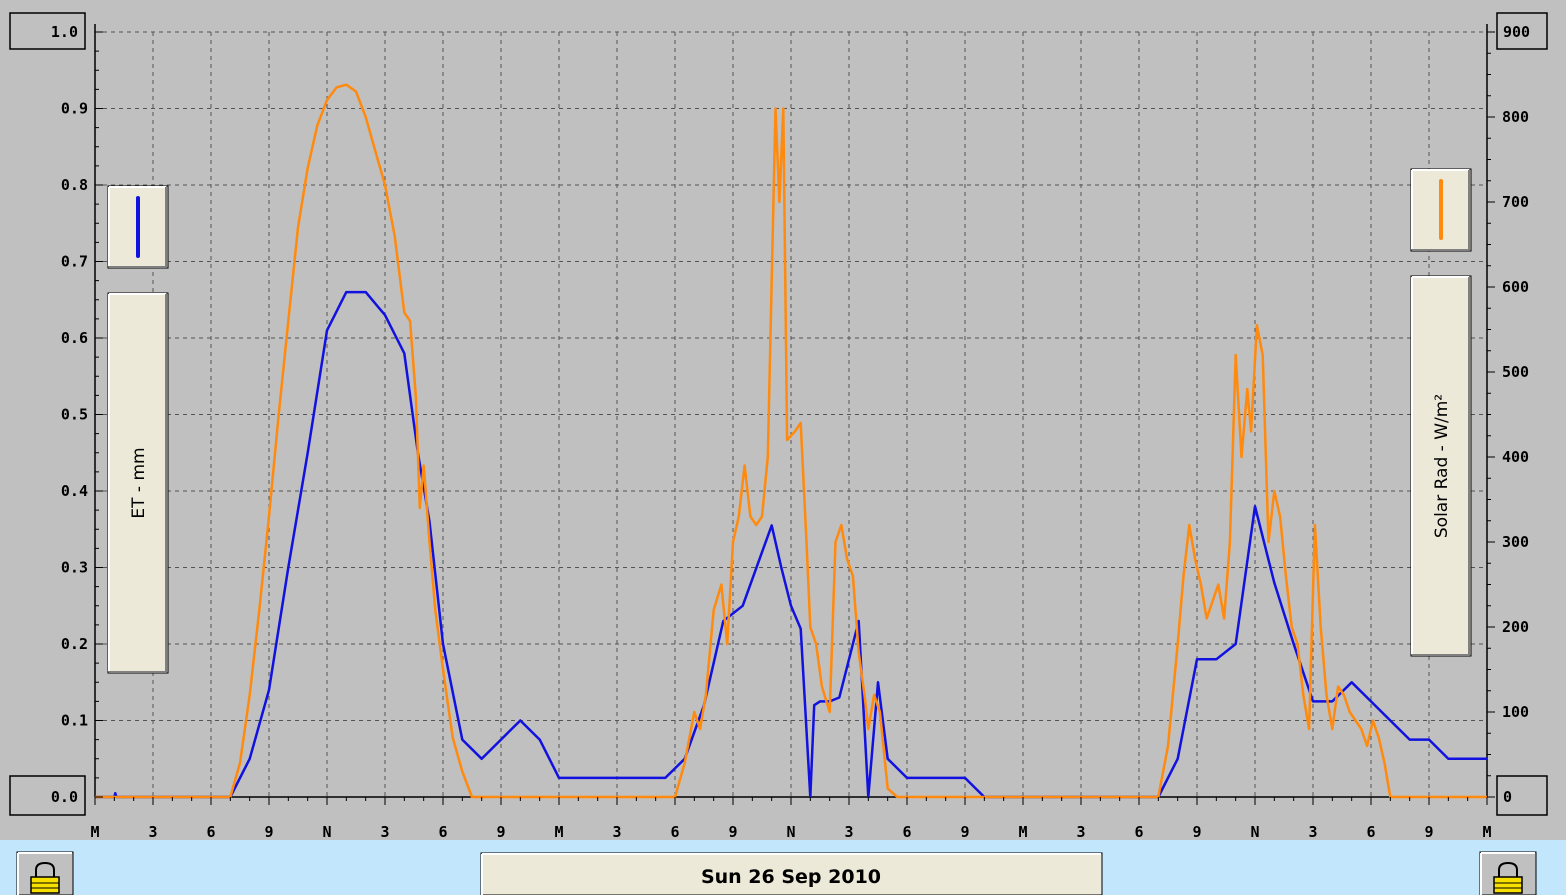  I want to click on right-tick-label: 300, so click(1515, 542).